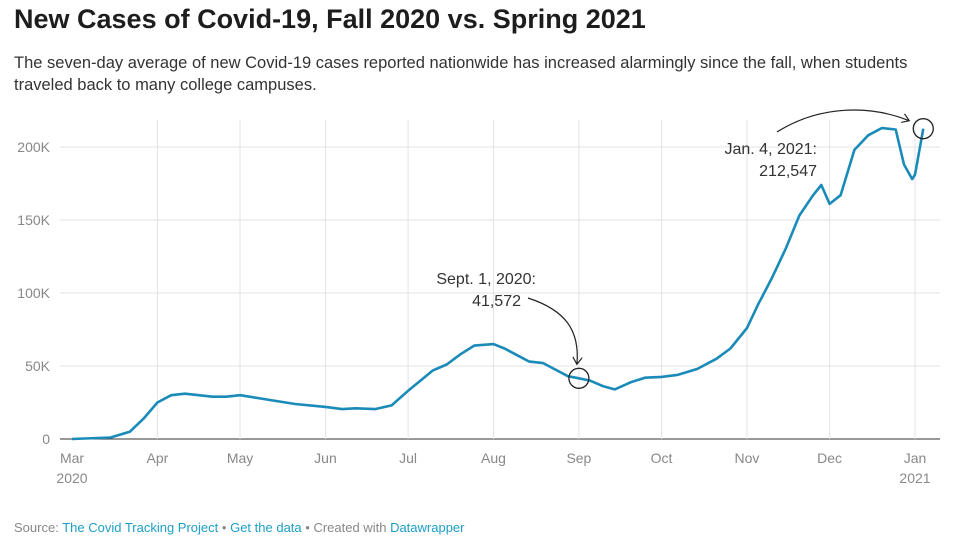  What do you see at coordinates (662, 458) in the screenshot?
I see `x-tick-label: Oct` at bounding box center [662, 458].